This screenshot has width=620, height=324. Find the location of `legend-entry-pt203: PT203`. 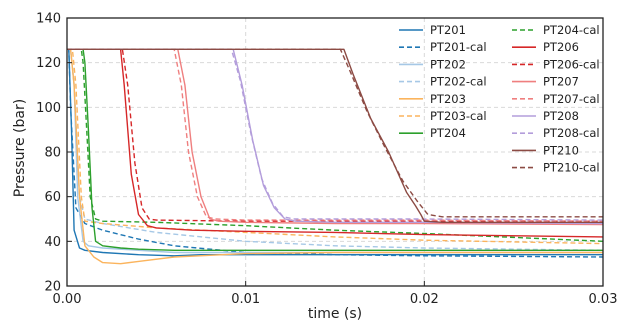

legend-entry-pt203: PT203 is located at coordinates (432, 99).